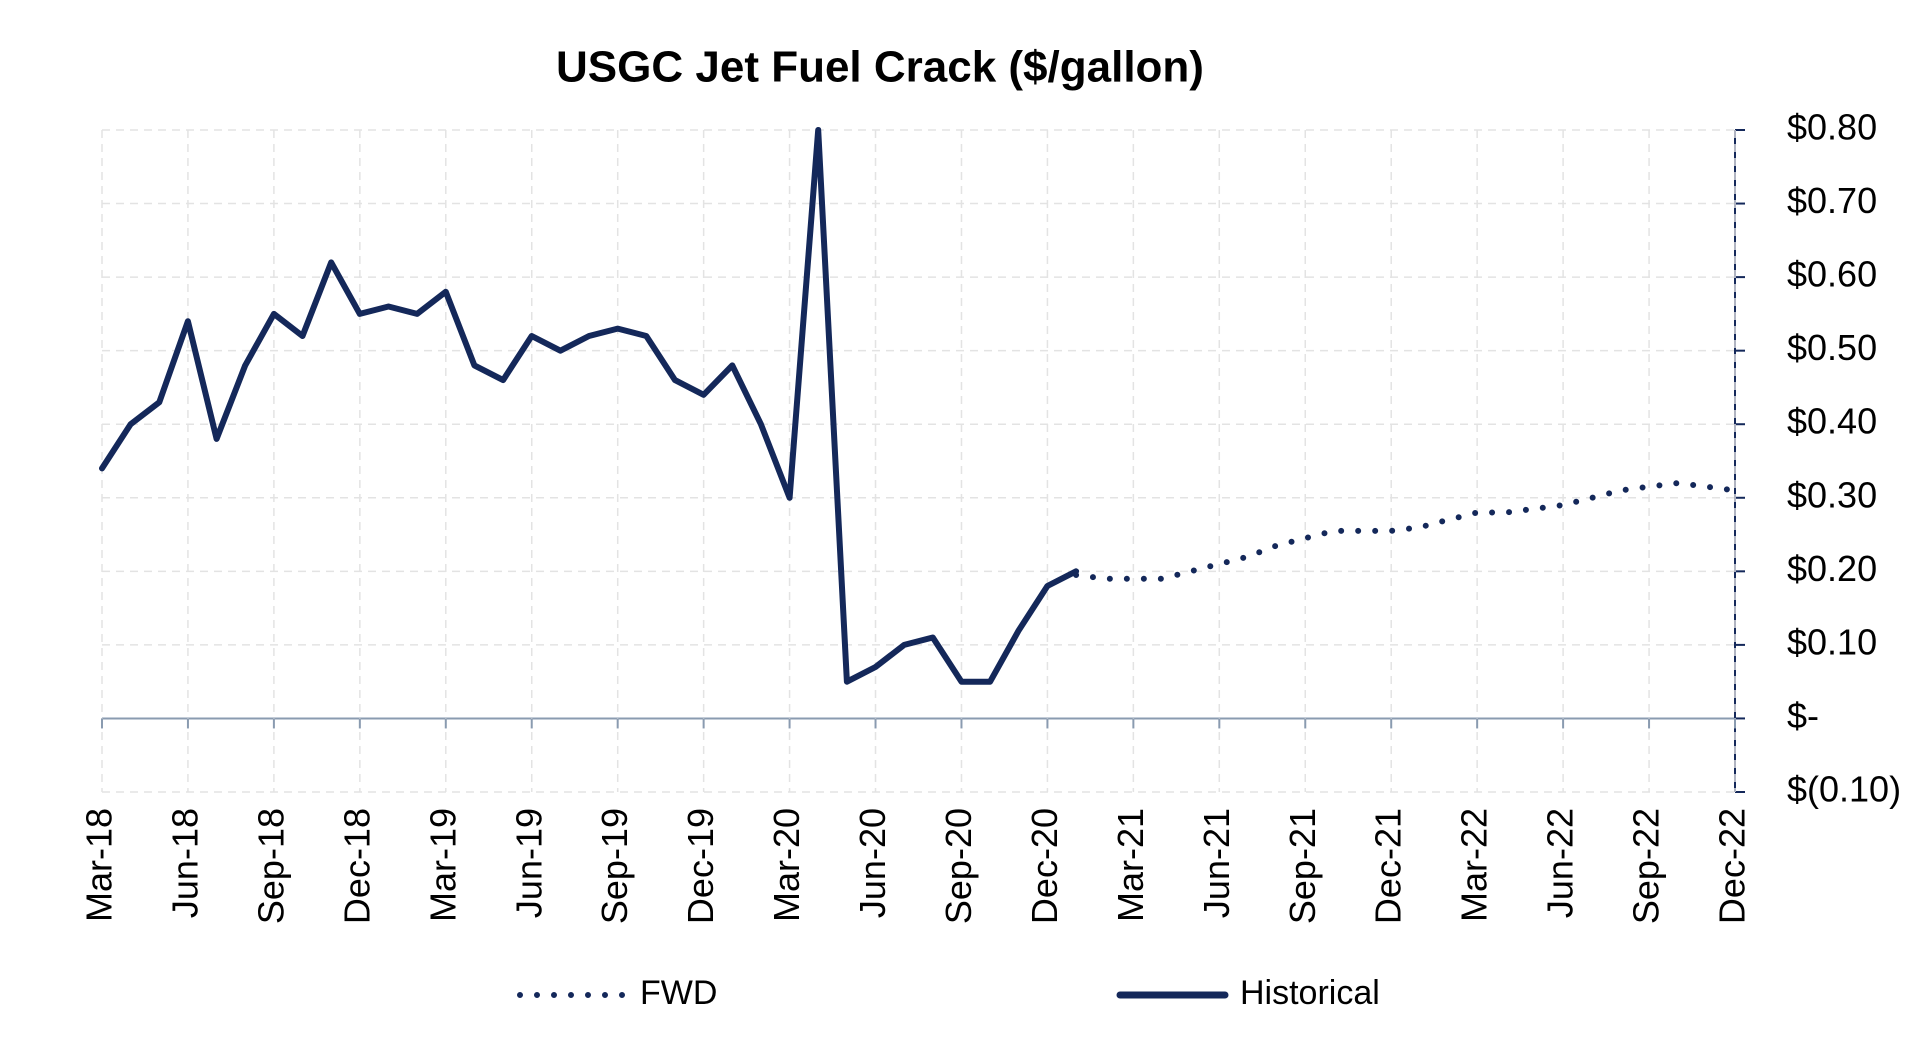 This screenshot has width=1920, height=1050. What do you see at coordinates (184, 863) in the screenshot?
I see `x-tick-label: Jun-18` at bounding box center [184, 863].